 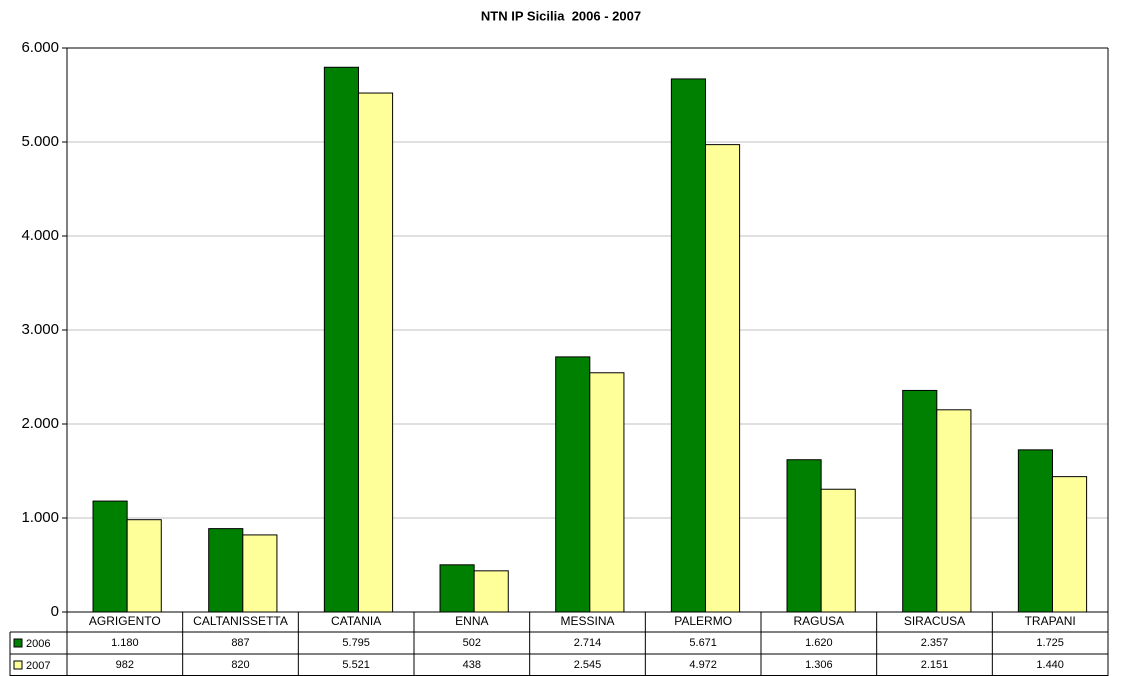 I want to click on table-cell: 1.306, so click(x=819, y=665).